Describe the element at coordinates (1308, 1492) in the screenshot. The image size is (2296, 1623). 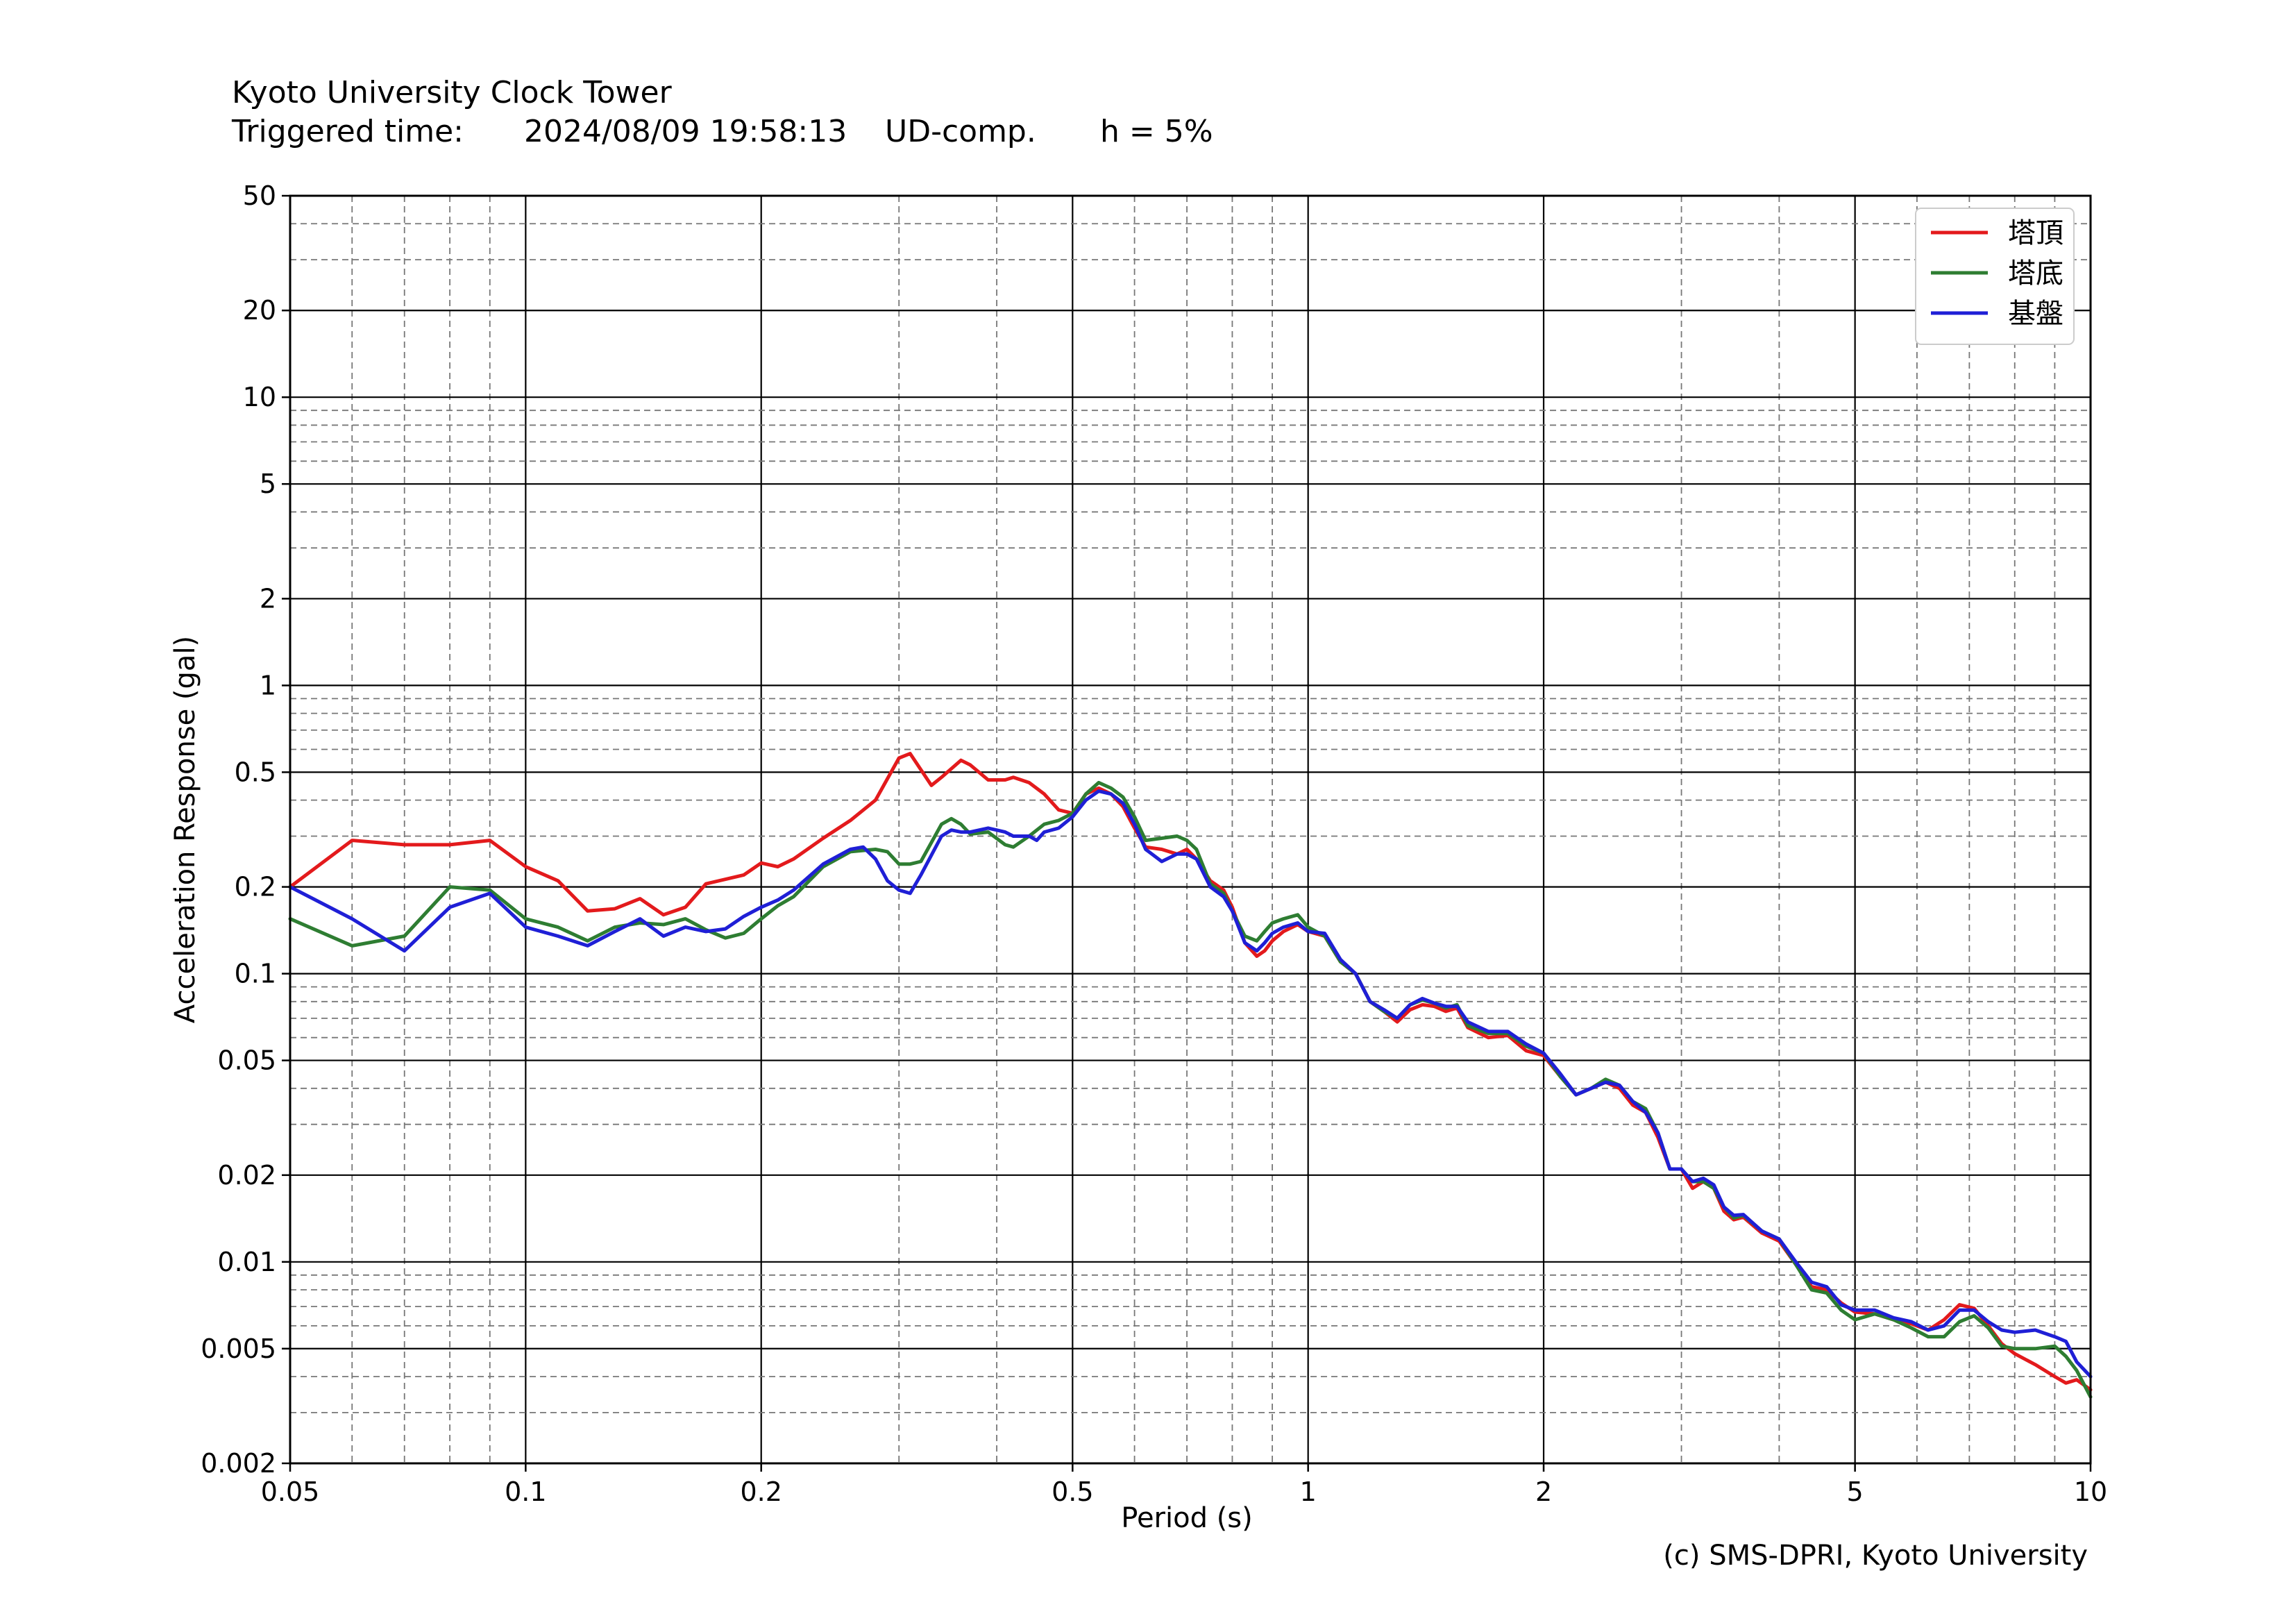
I see `x-tick-label: 1` at that location.